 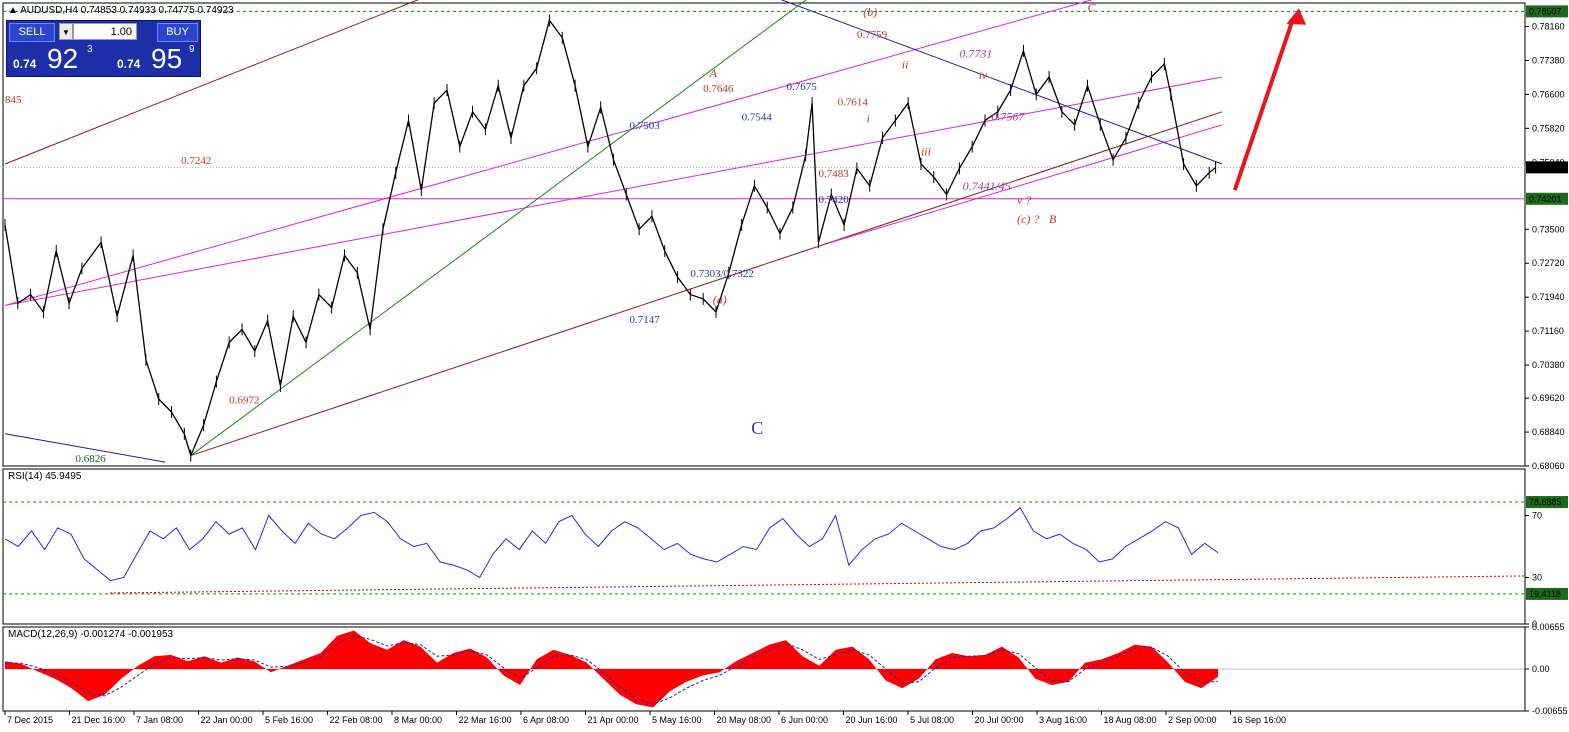 I want to click on time-axis-label: 7 Jan 08:00, so click(x=159, y=720).